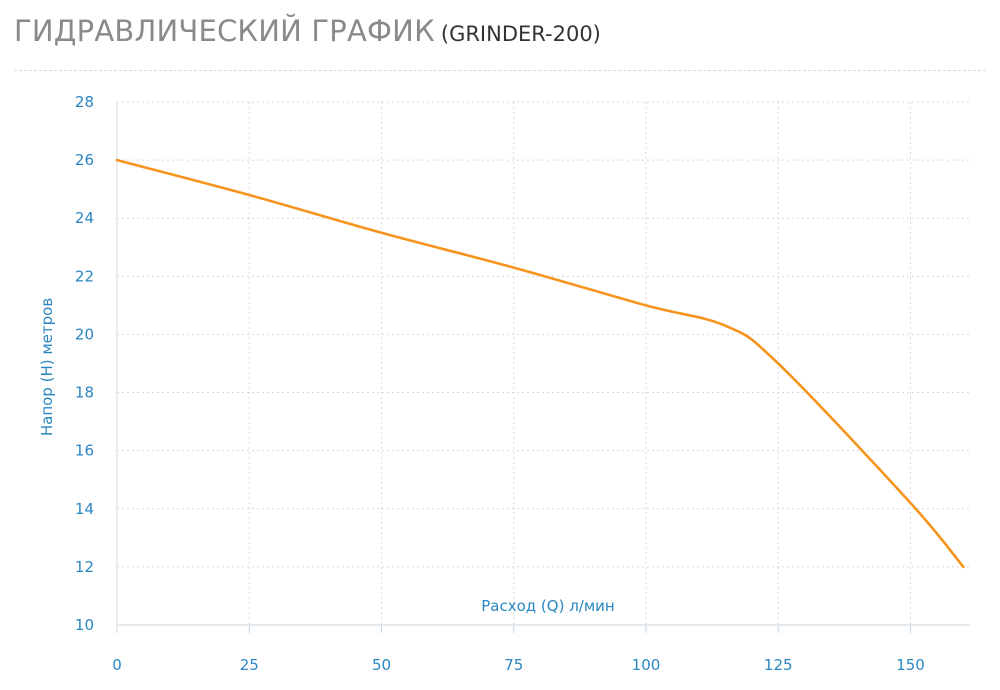  What do you see at coordinates (47, 367) in the screenshot?
I see `y-axis-title: Напор (H) метров` at bounding box center [47, 367].